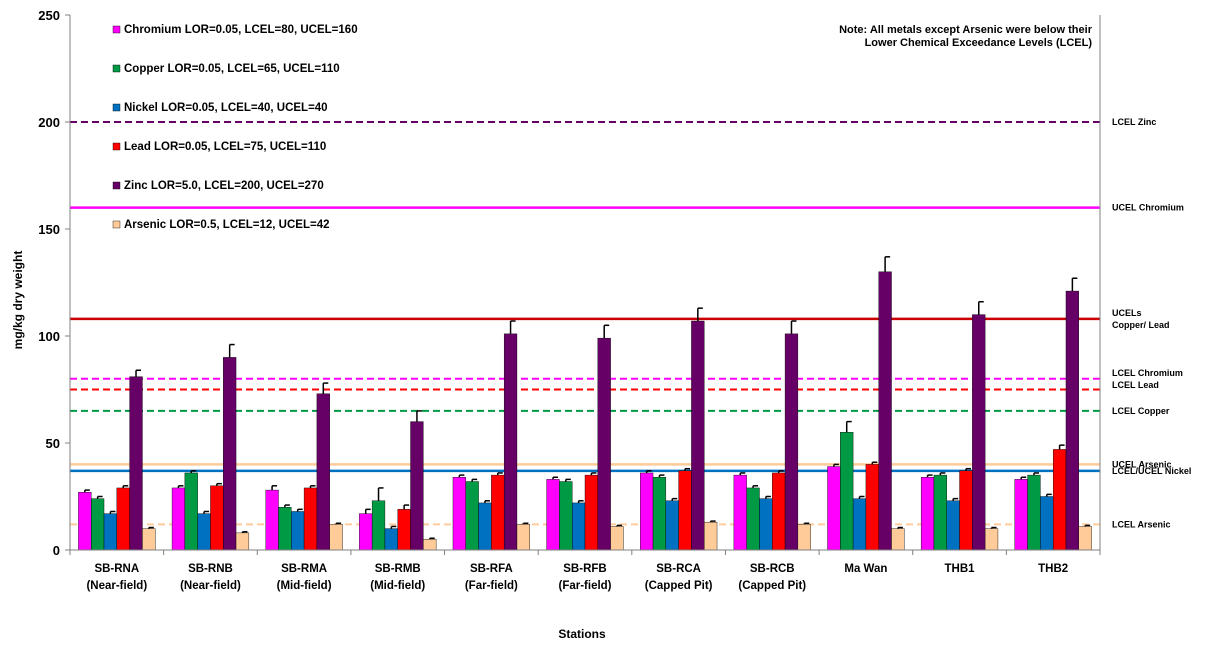 This screenshot has height=652, width=1205. What do you see at coordinates (49, 229) in the screenshot?
I see `y-tick-label: 150` at bounding box center [49, 229].